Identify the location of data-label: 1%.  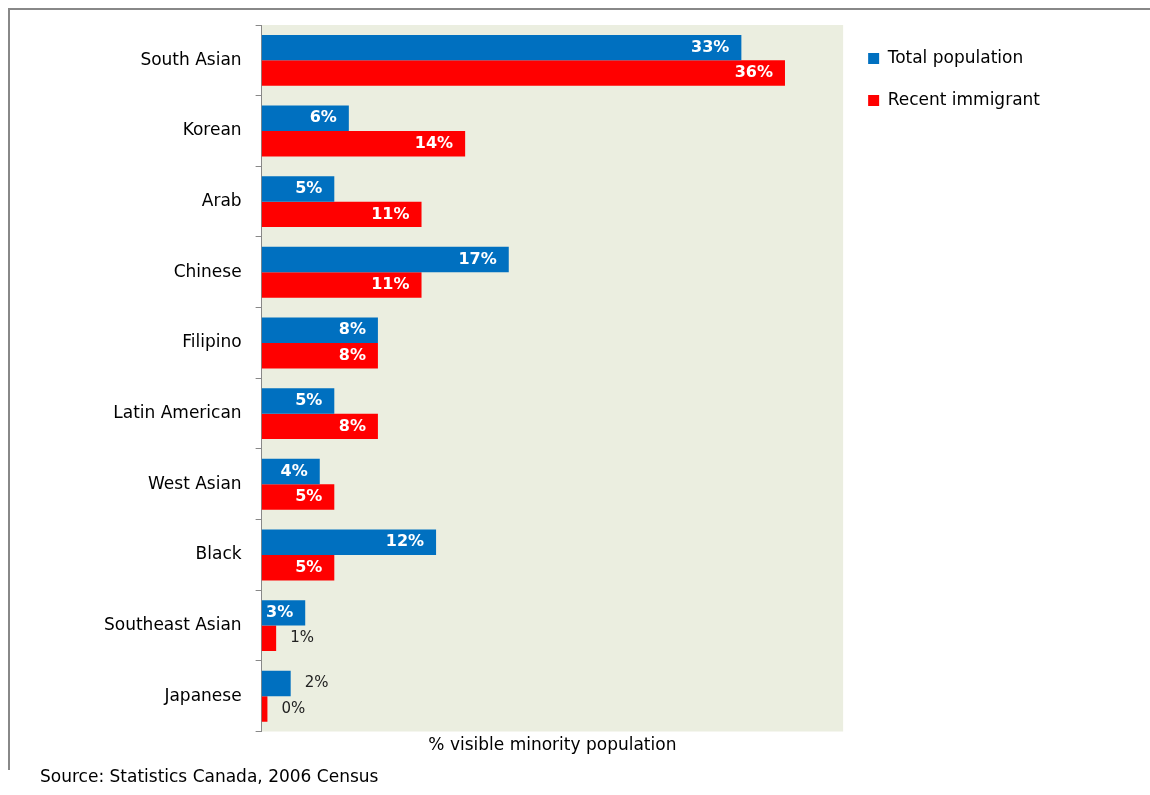
(302, 637).